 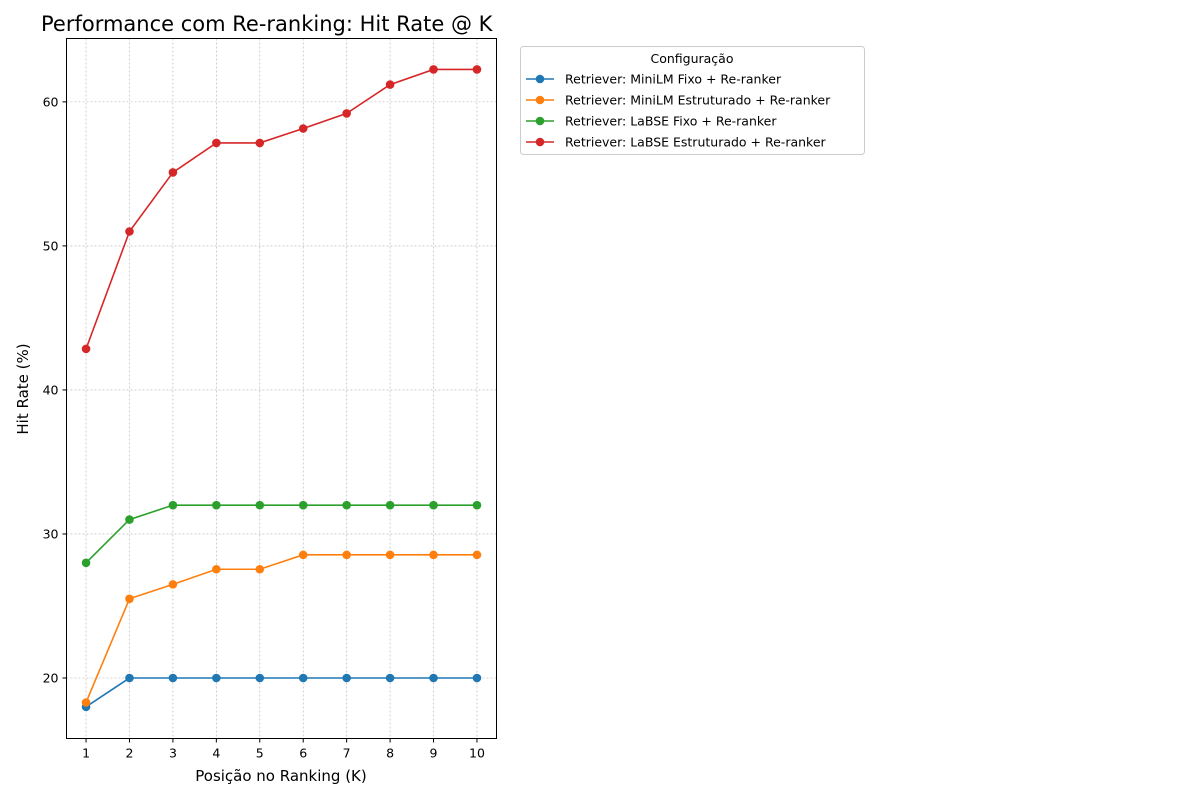 I want to click on x-tick-label: 4, so click(x=216, y=753).